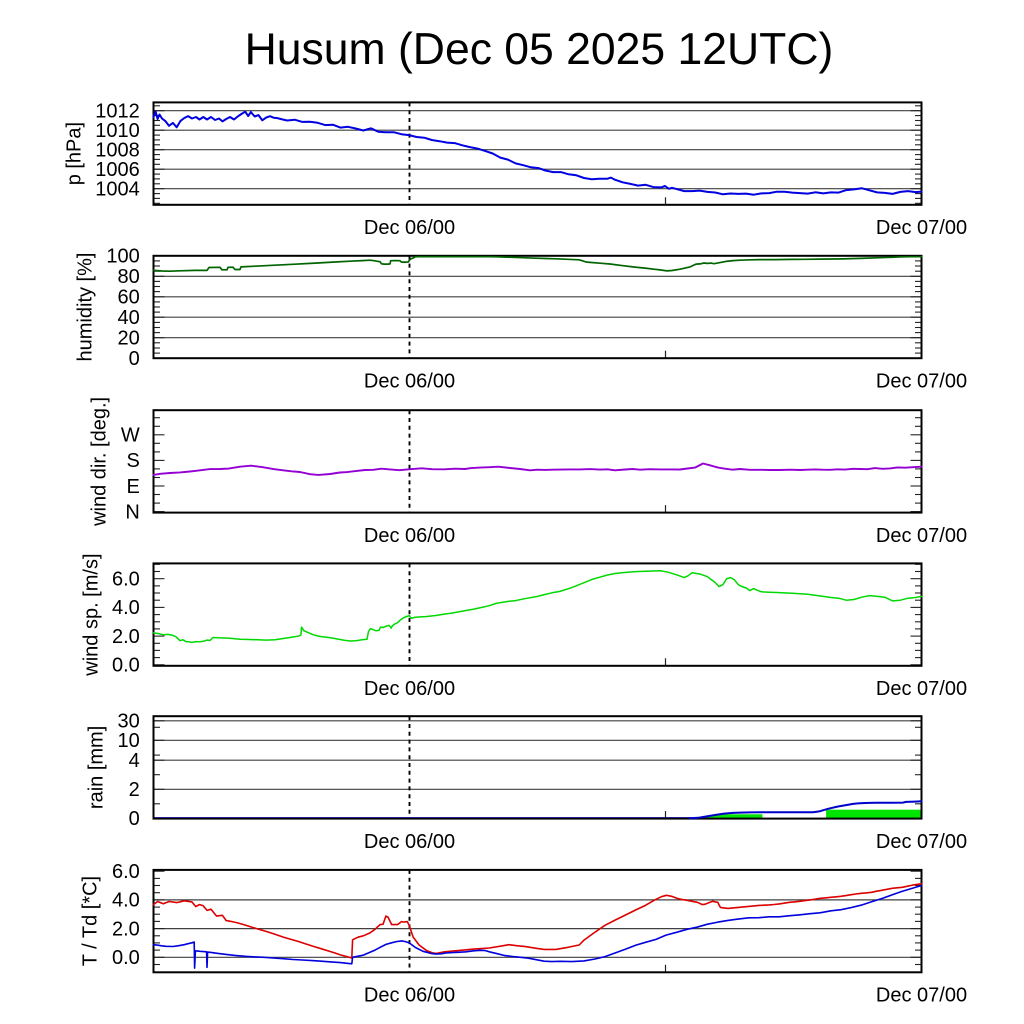 The image size is (1024, 1024). I want to click on svg-text: N, so click(132, 512).